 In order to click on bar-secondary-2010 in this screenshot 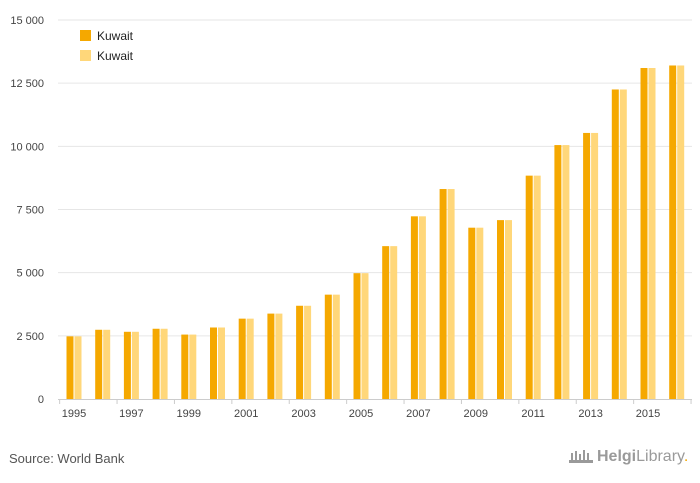, I will do `click(508, 309)`.